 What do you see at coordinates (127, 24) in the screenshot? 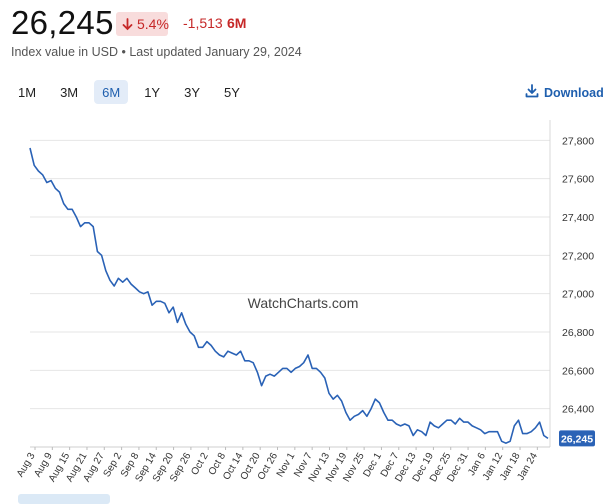
I see `arrow-down-icon` at bounding box center [127, 24].